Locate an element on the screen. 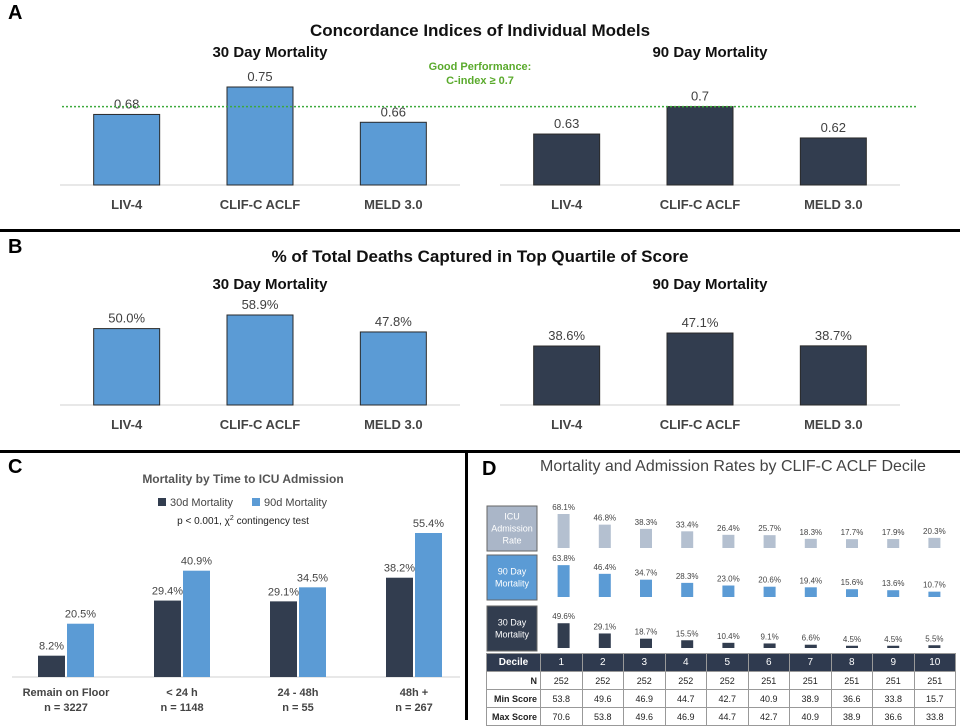 Image resolution: width=960 pixels, height=726 pixels. table-cell: 46.9 is located at coordinates (644, 698).